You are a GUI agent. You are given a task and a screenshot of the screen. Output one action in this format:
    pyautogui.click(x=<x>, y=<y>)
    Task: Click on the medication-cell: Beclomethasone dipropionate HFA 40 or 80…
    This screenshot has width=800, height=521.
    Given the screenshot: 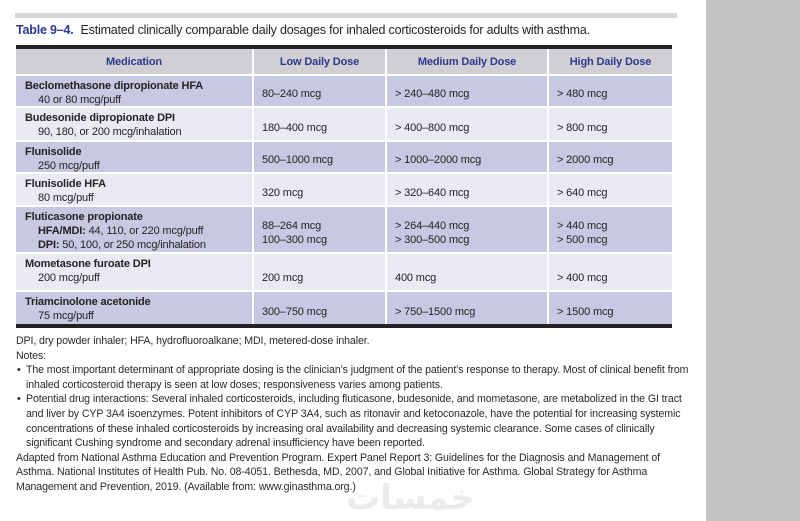 What is the action you would take?
    pyautogui.click(x=134, y=91)
    